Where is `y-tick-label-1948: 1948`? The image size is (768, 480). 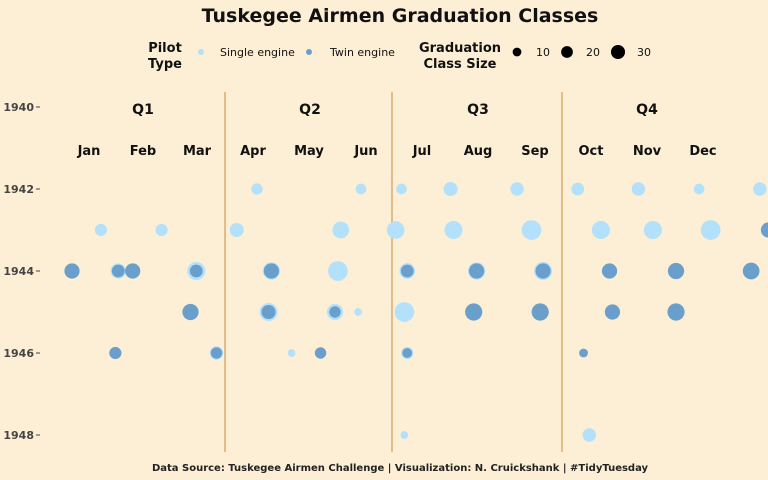
y-tick-label-1948: 1948 is located at coordinates (18, 435).